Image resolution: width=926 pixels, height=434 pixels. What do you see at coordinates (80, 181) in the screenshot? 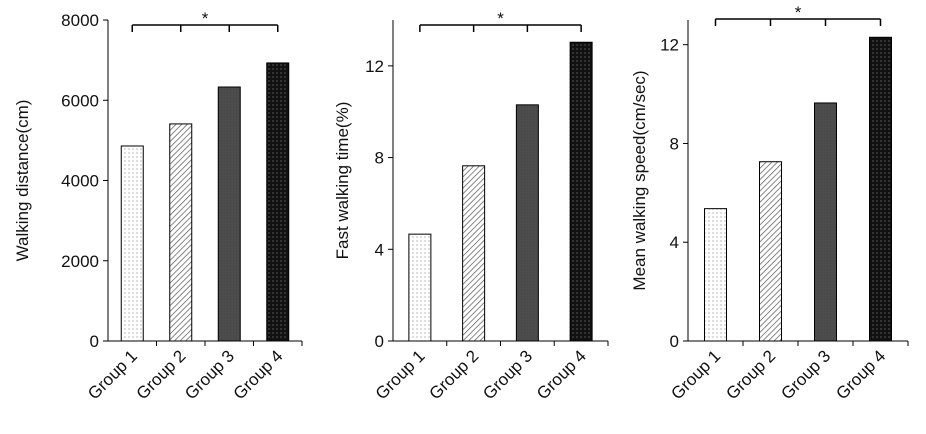
I see `y-tick-label: 4000` at bounding box center [80, 181].